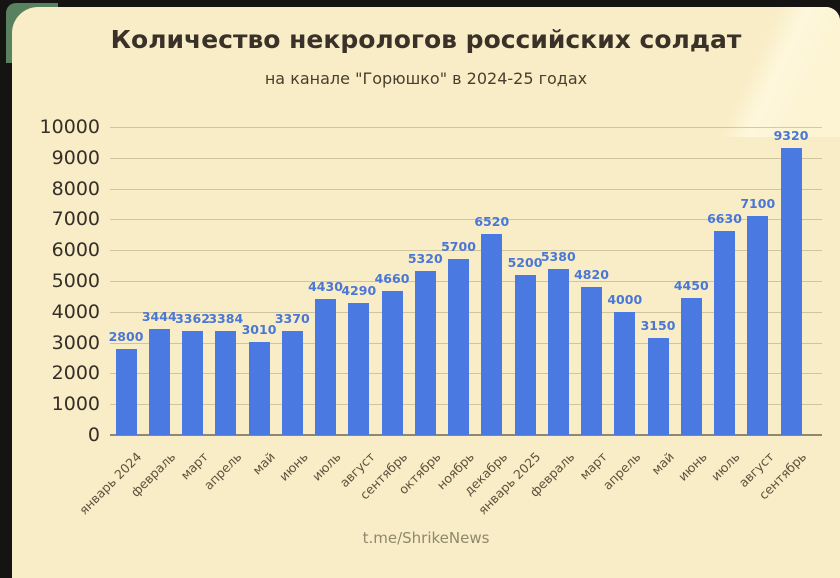  Describe the element at coordinates (426, 39) in the screenshot. I see `chart-title: Количество некрологов российских солдат` at that location.